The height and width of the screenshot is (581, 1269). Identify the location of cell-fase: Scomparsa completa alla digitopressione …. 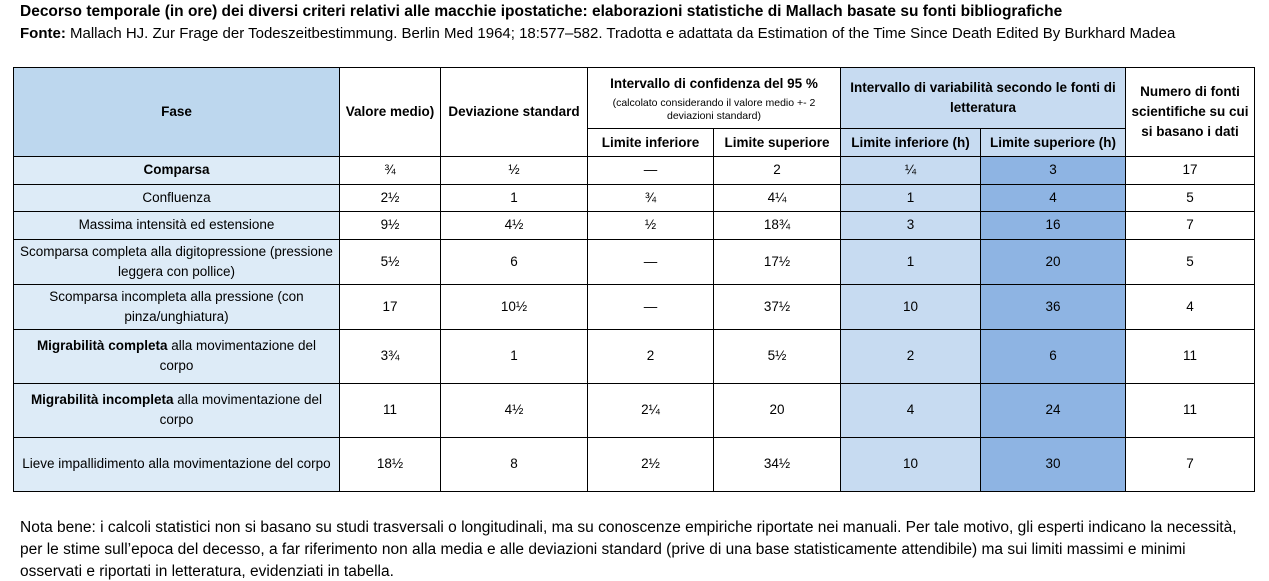
(176, 261).